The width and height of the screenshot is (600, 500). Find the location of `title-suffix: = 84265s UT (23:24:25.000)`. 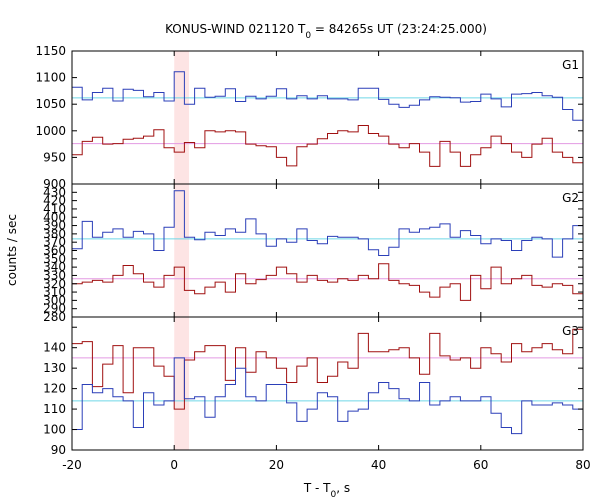

title-suffix: = 84265s UT (23:24:25.000) is located at coordinates (399, 29).